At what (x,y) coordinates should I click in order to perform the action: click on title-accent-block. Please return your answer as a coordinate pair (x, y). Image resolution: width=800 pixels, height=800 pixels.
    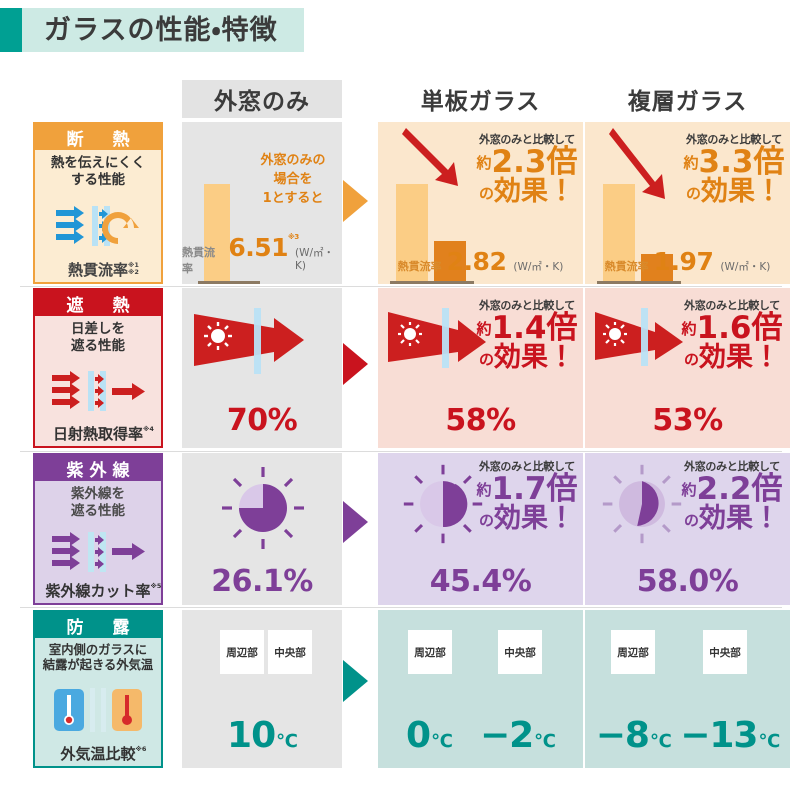
    Looking at the image, I should click on (11, 30).